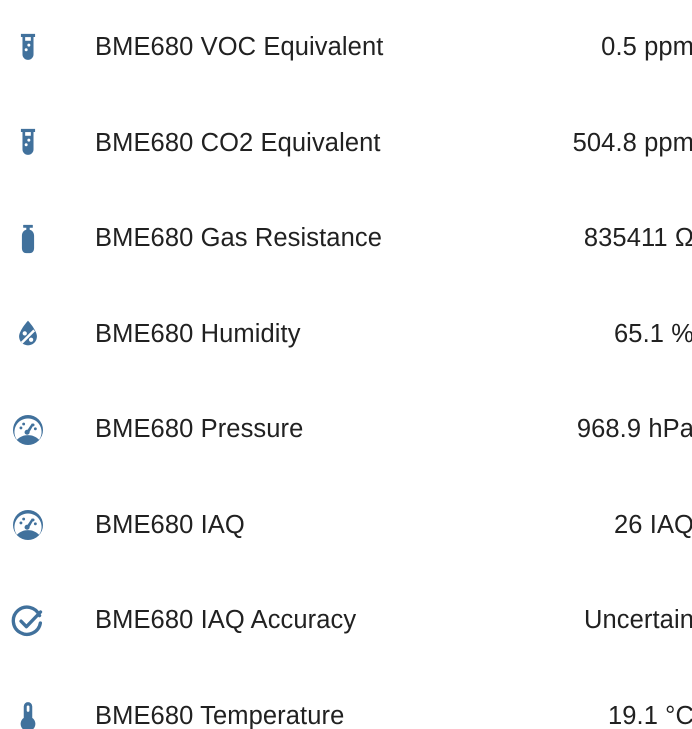 The image size is (692, 729). I want to click on entity-value: 26 IAQ, so click(653, 524).